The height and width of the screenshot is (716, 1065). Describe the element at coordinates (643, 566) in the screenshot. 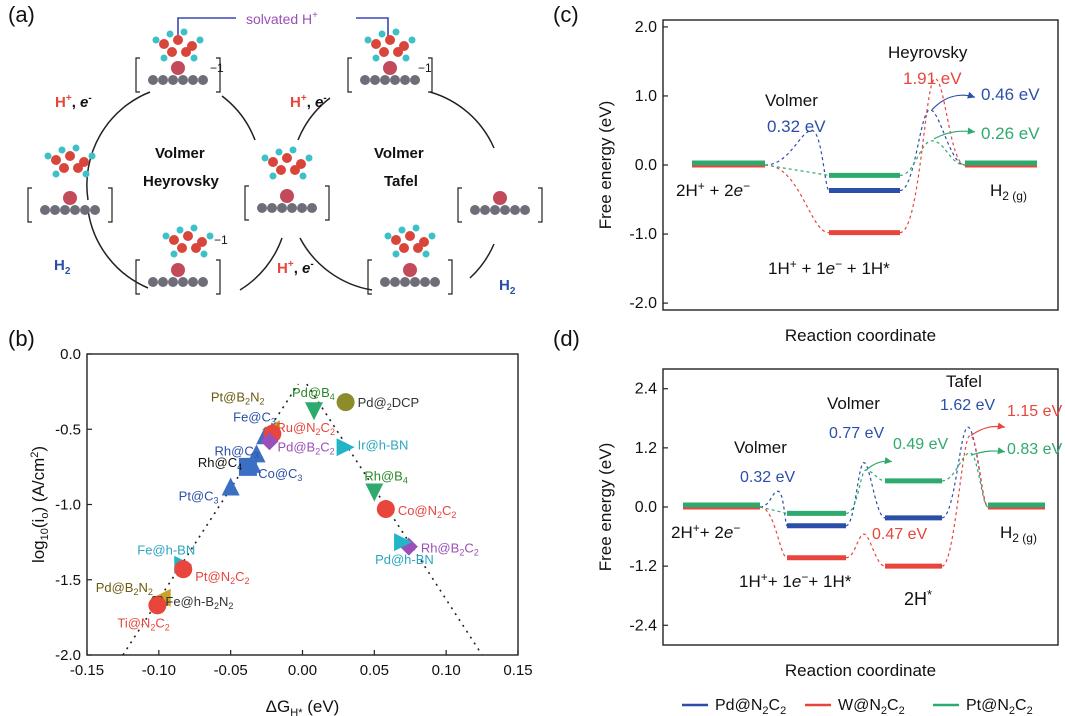

I see `y-tick-label: -1.2` at that location.